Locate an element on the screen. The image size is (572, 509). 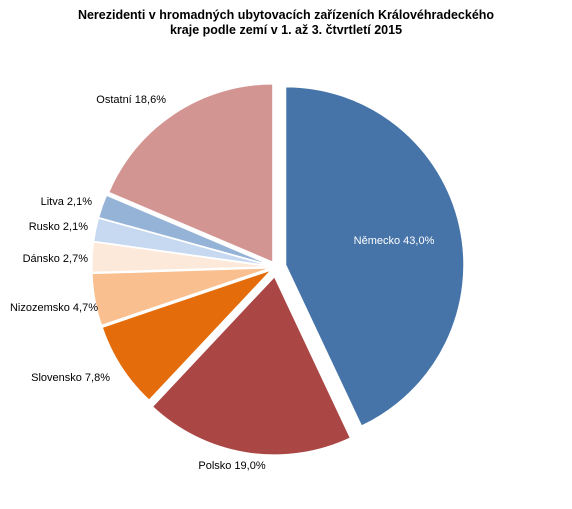
data-label-litva: Litva 2,1% is located at coordinates (67, 202).